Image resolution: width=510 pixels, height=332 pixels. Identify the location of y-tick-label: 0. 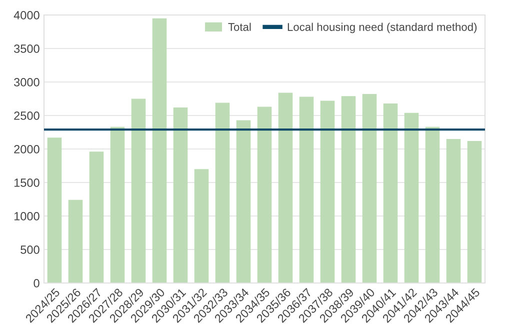
(37, 283).